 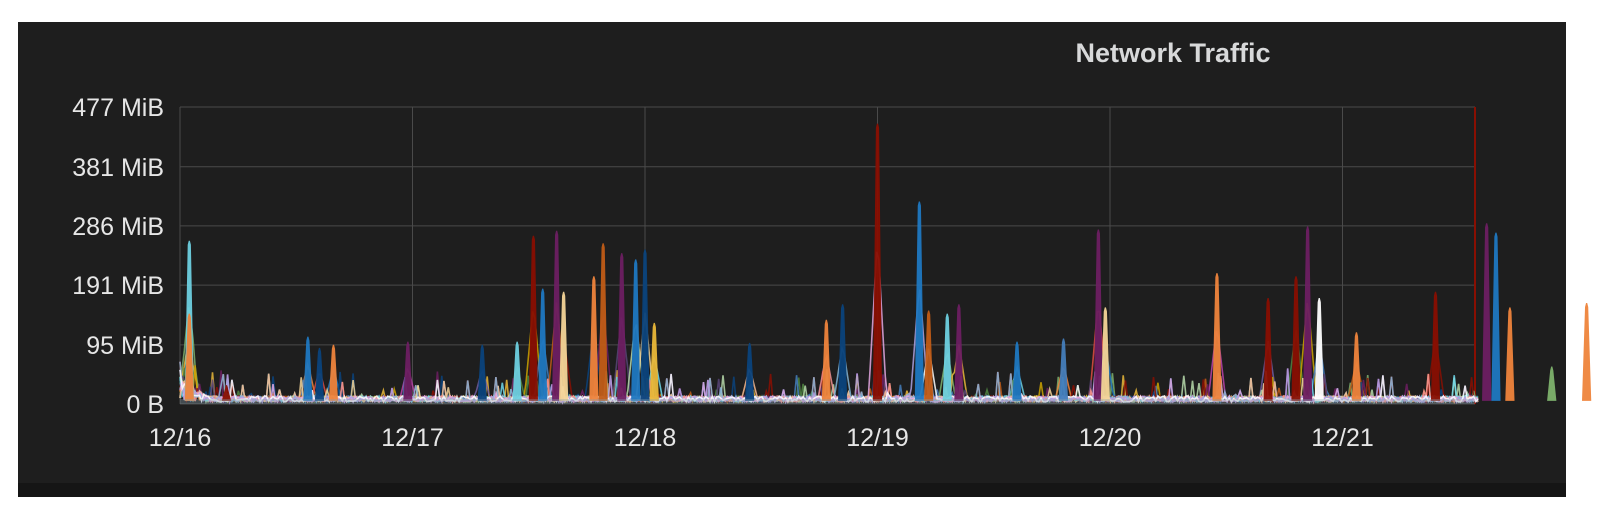 I want to click on y-tick-label: 477 MiB, so click(x=118, y=108).